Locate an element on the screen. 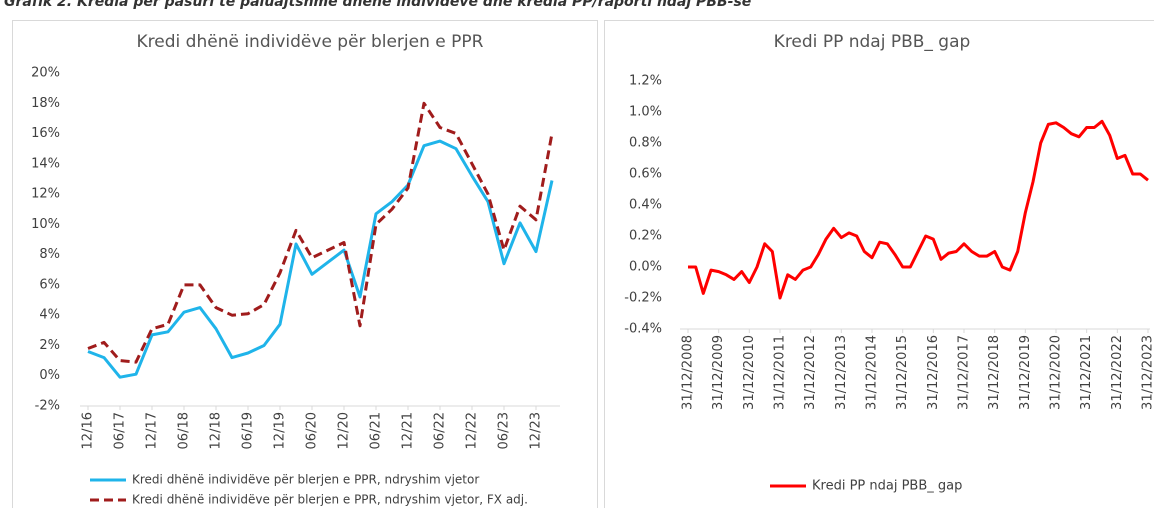 This screenshot has width=1154, height=508. y-tick-label: 16% is located at coordinates (45, 133).